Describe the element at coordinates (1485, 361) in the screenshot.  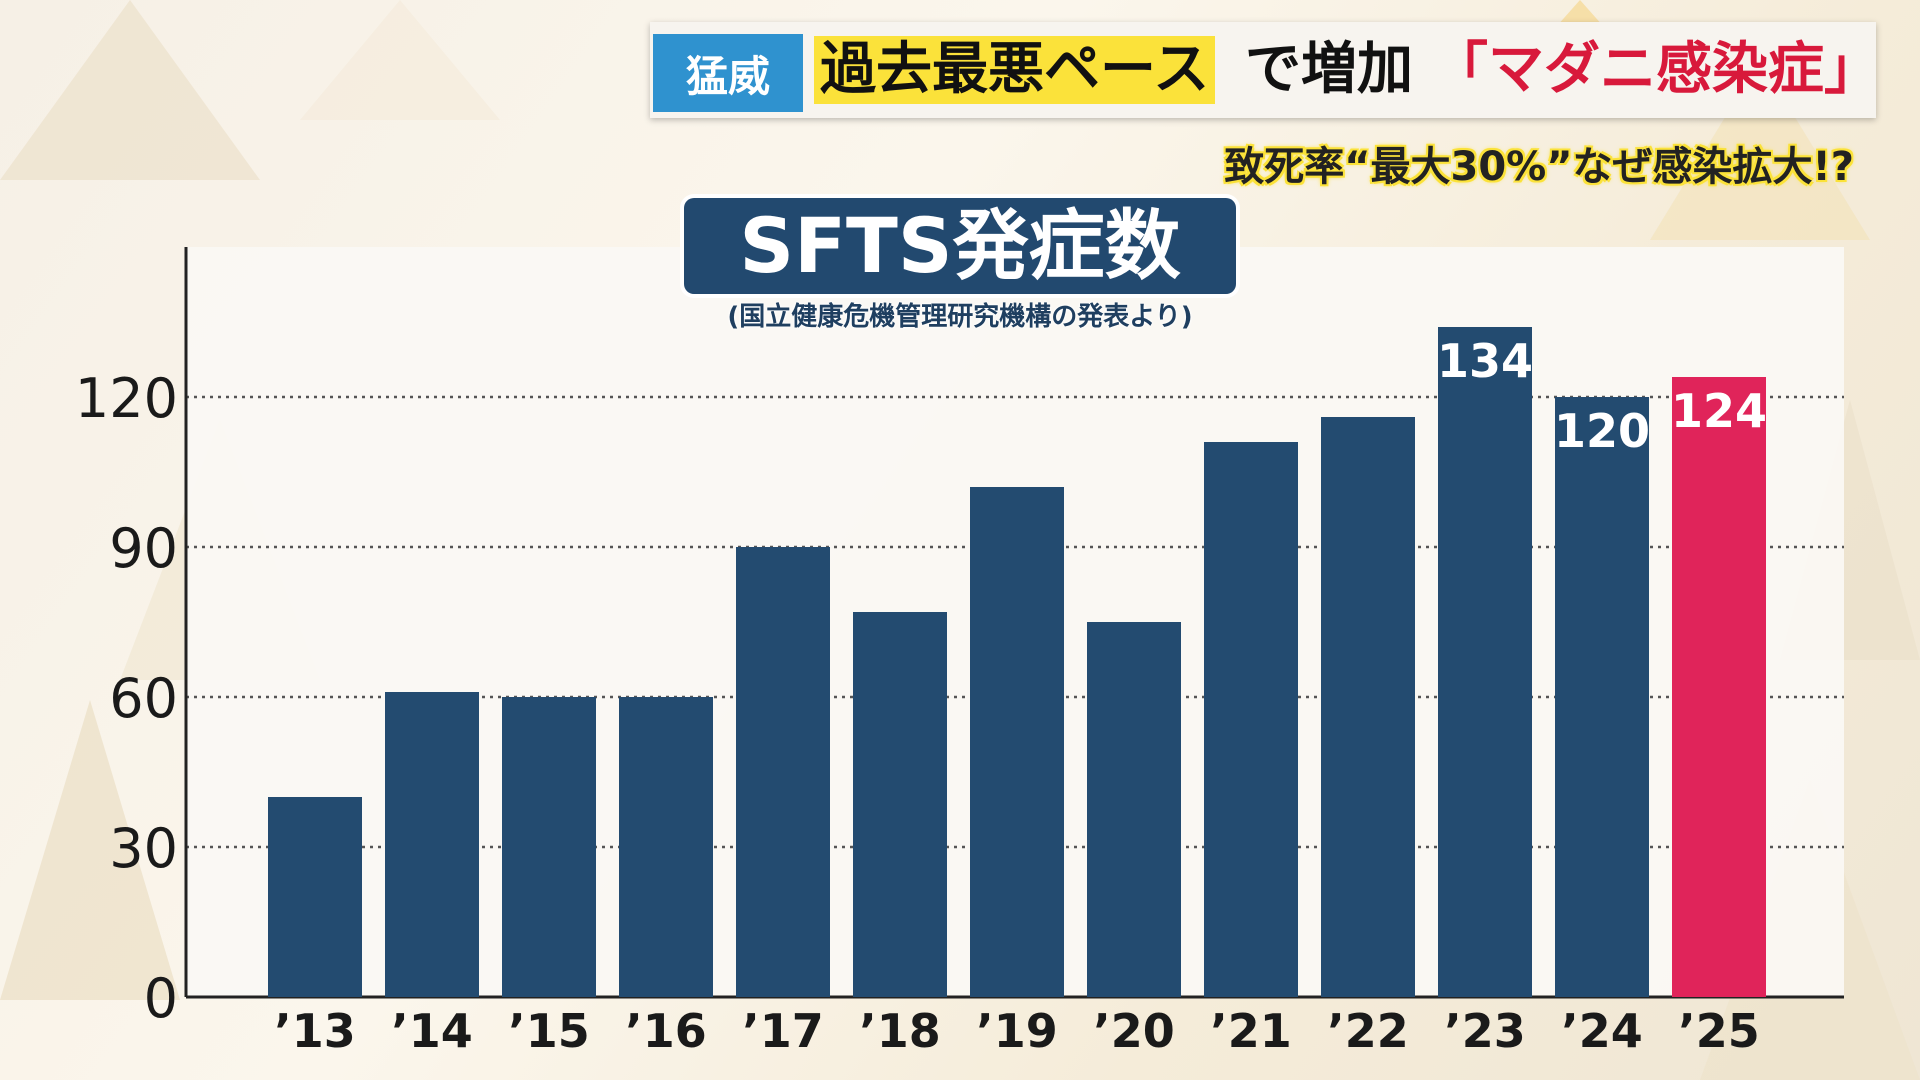
I see `data-label: 134` at that location.